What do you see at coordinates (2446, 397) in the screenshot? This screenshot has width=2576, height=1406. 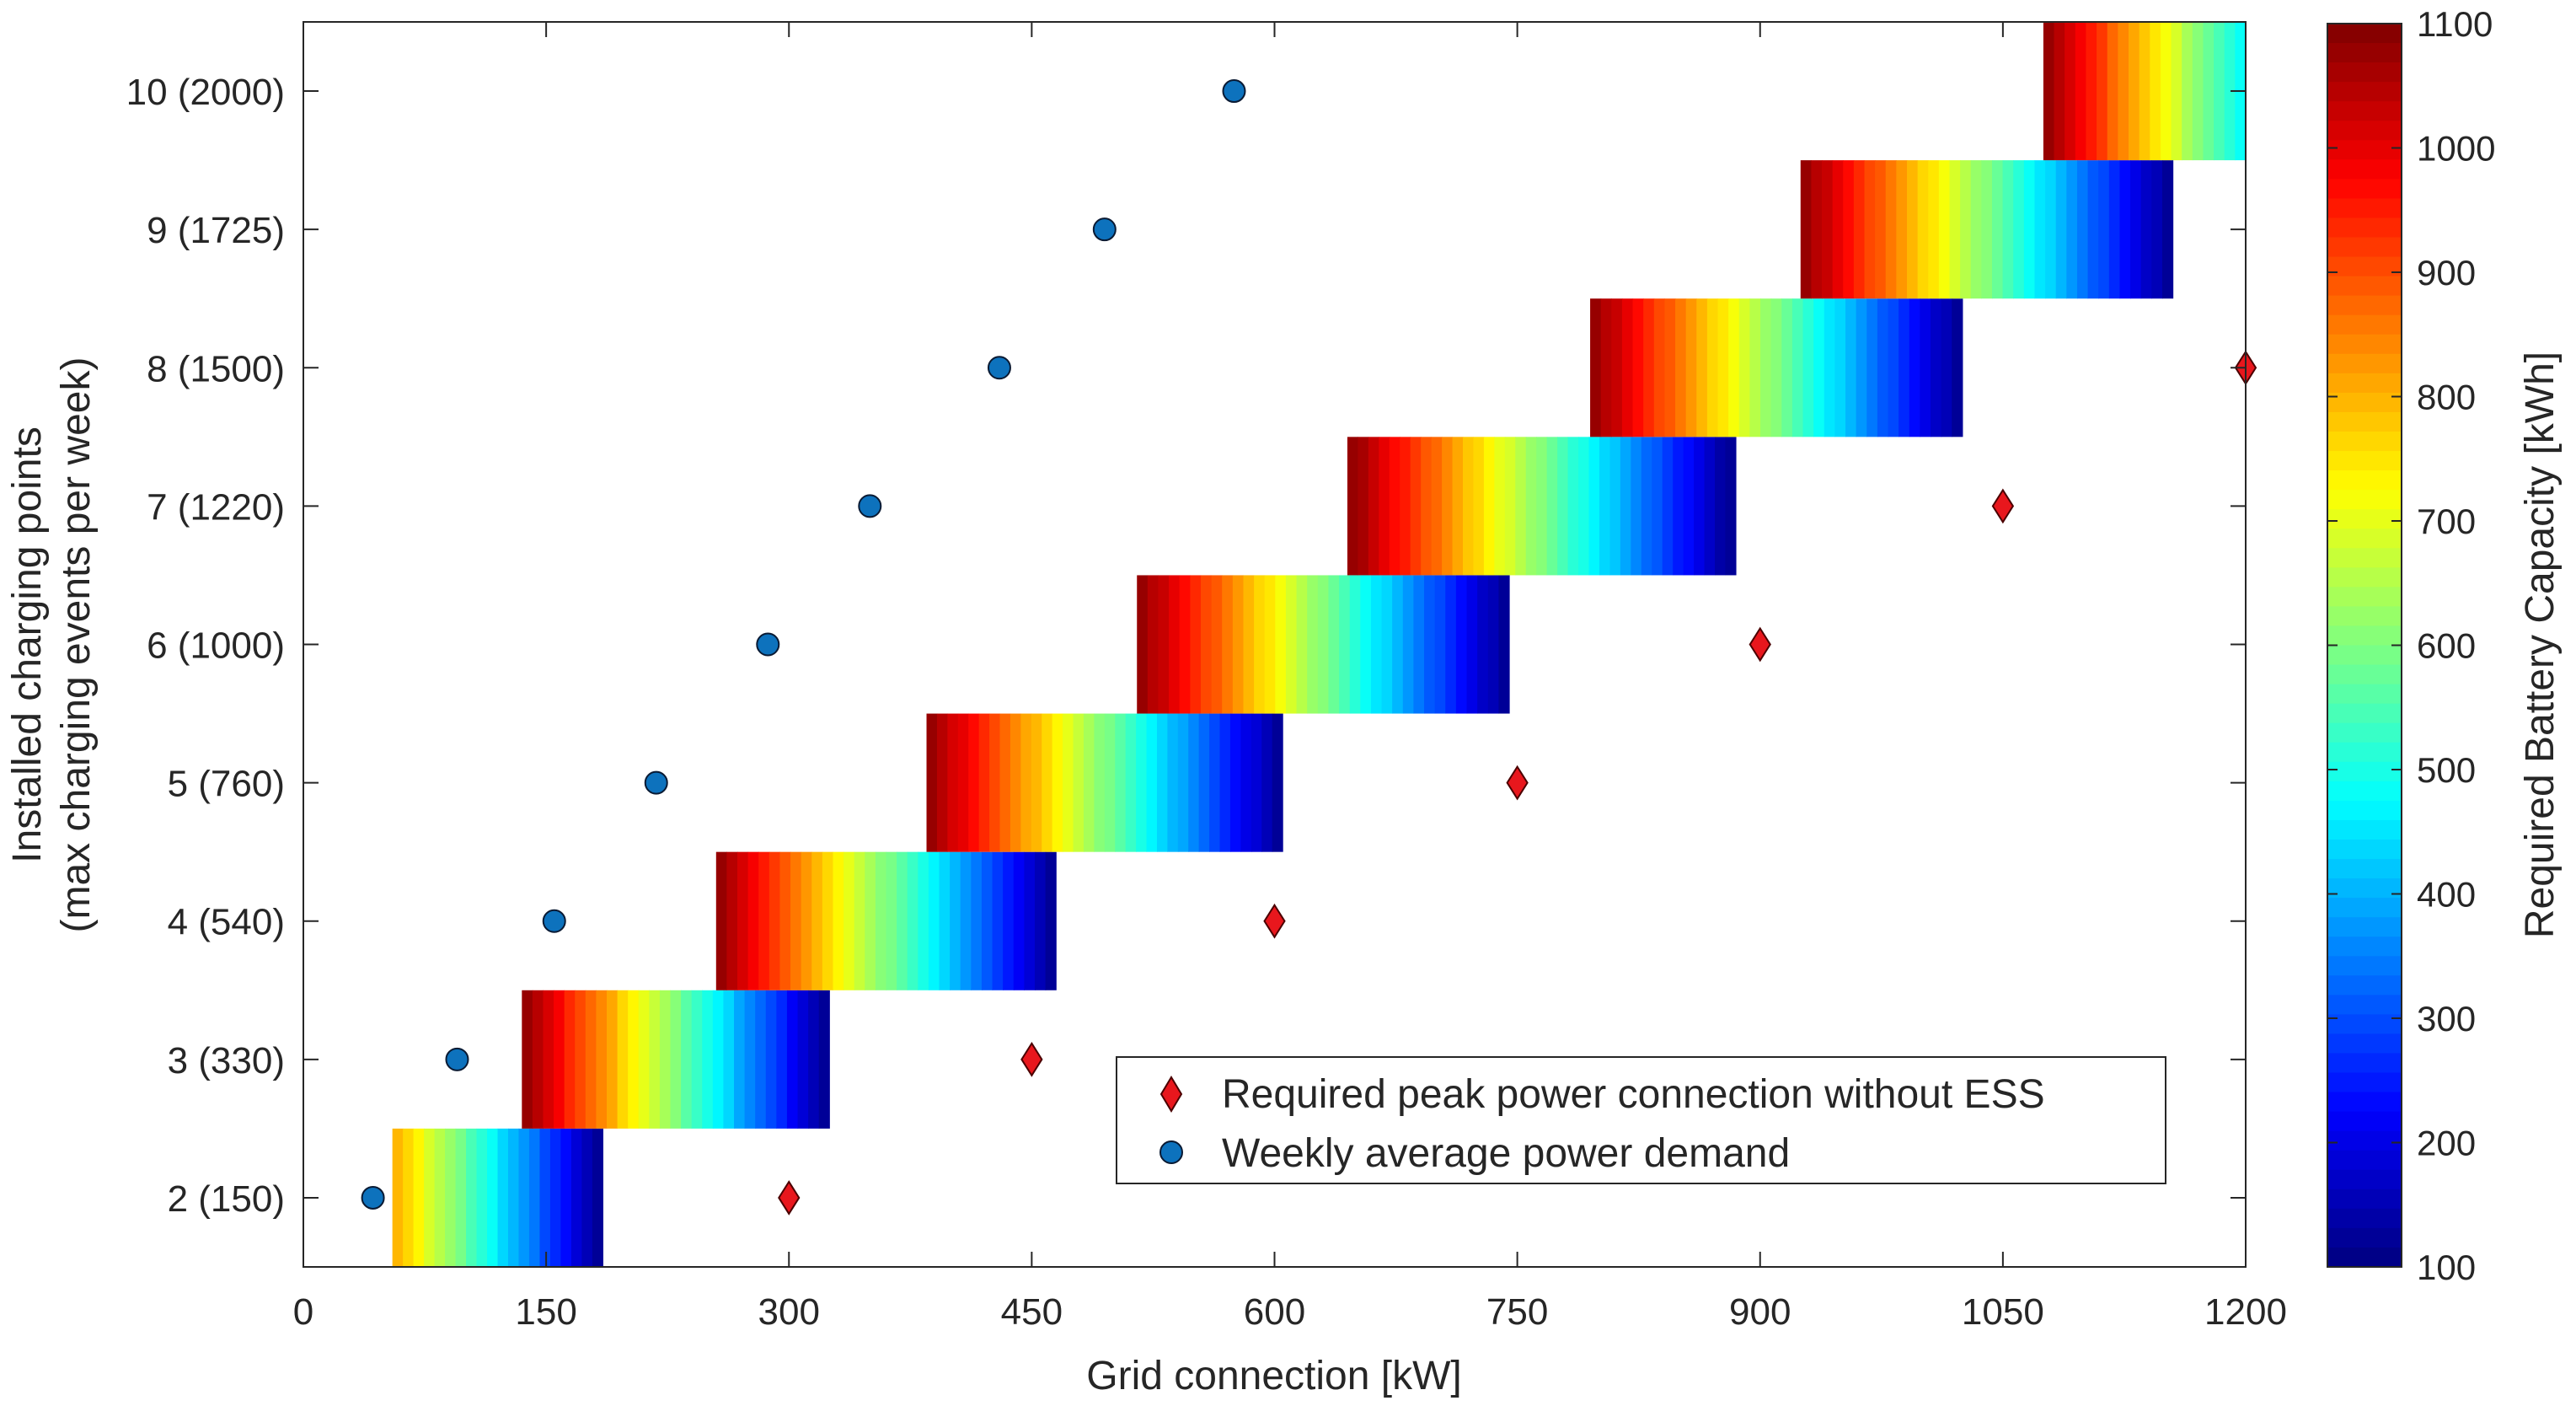 I see `colorbar-tick-label: 800` at bounding box center [2446, 397].